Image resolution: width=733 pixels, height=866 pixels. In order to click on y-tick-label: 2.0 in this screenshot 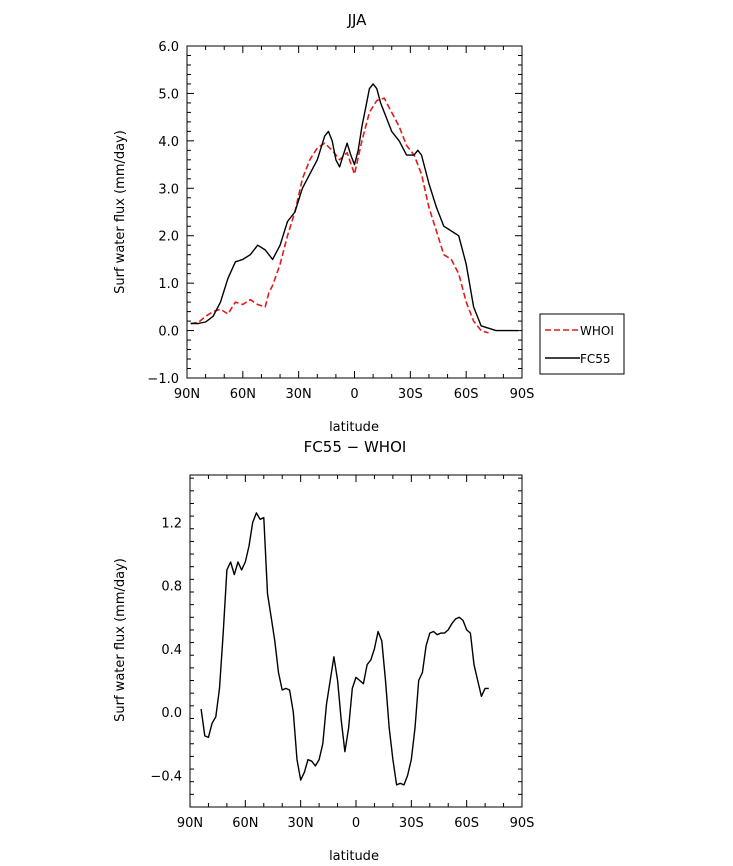, I will do `click(168, 237)`.